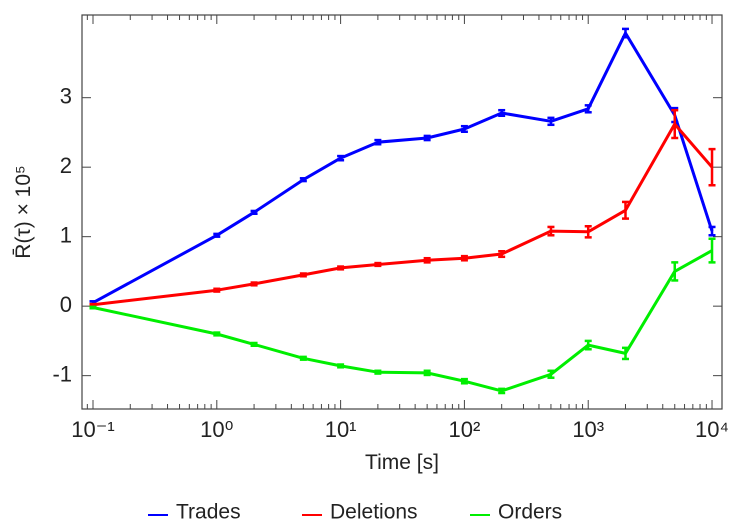 This screenshot has width=735, height=528. I want to click on x-tick-label: 10², so click(465, 429).